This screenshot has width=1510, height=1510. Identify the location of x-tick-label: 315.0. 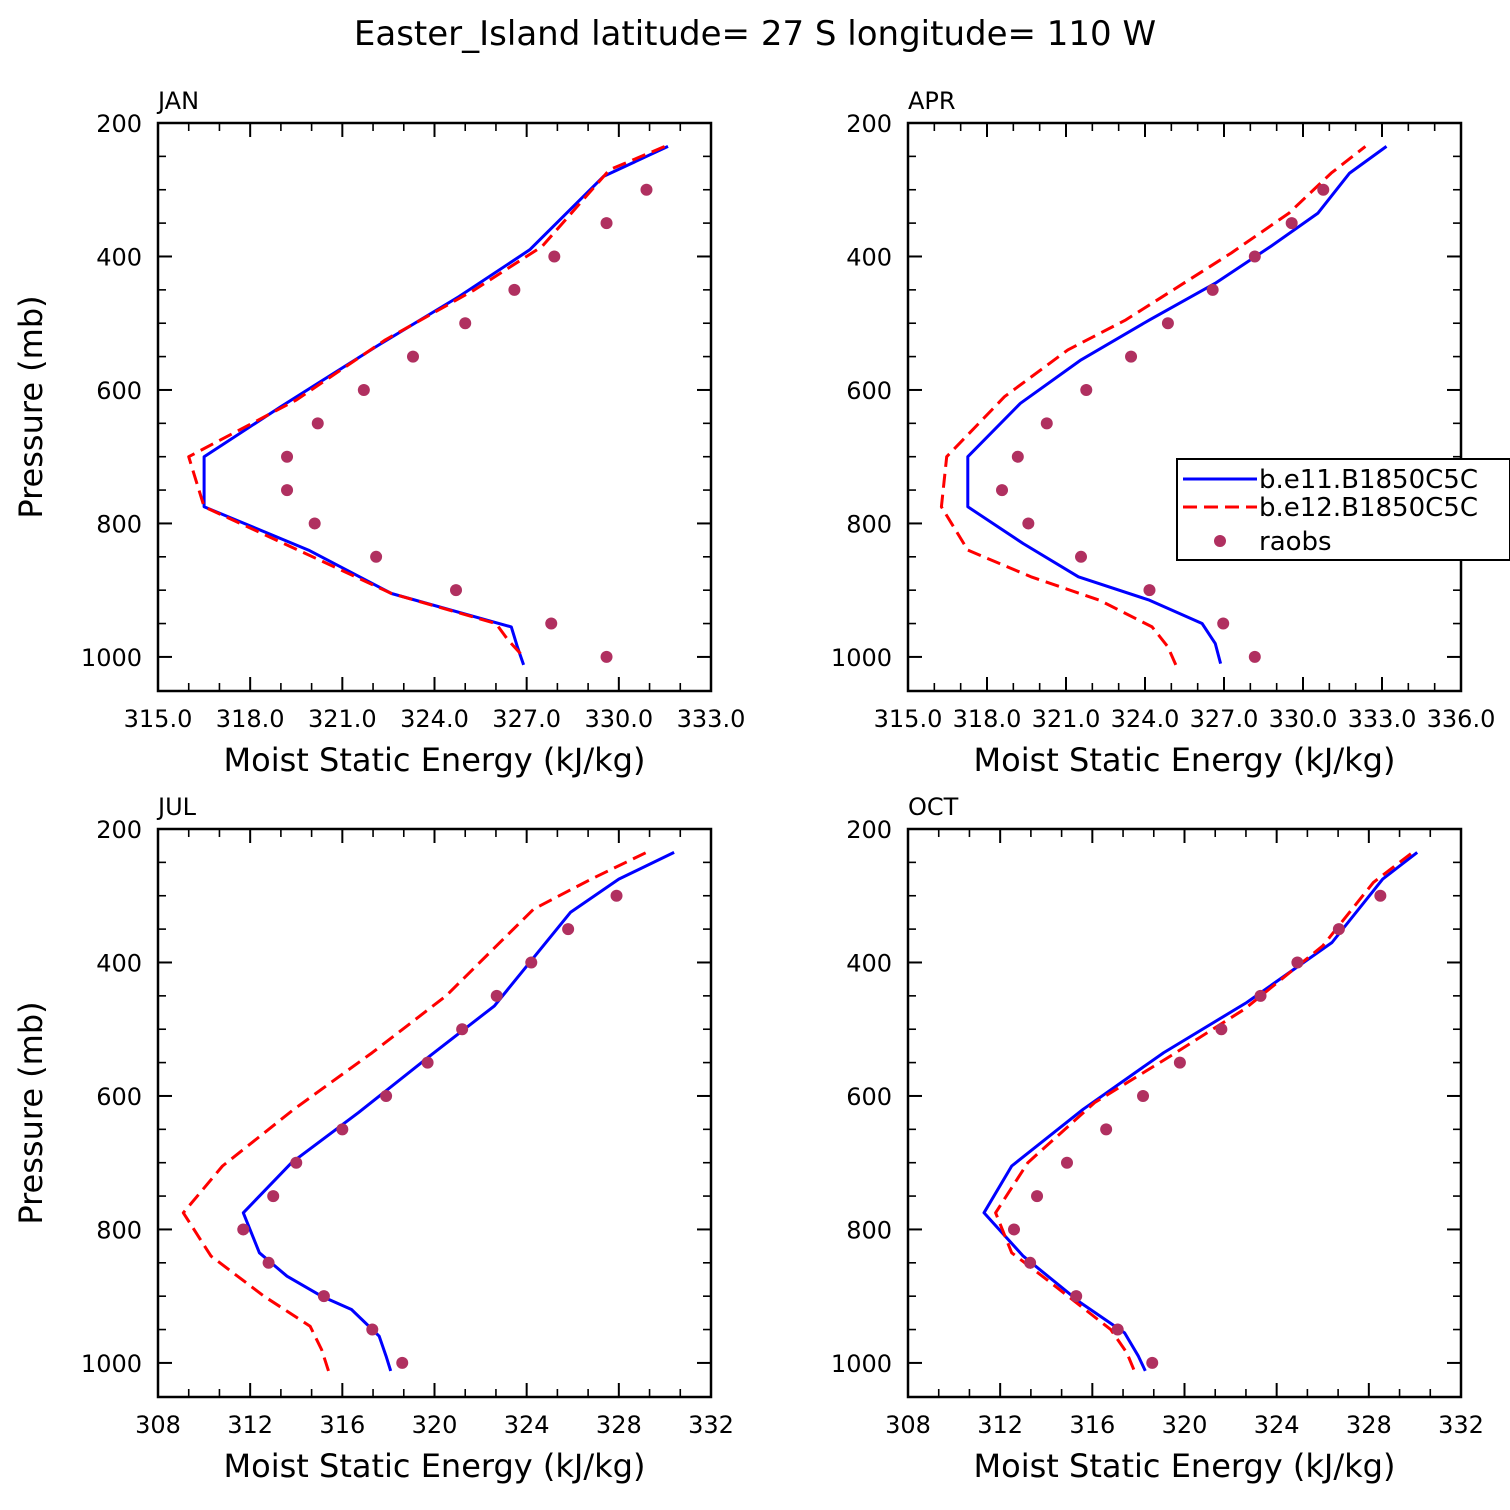
(158, 719).